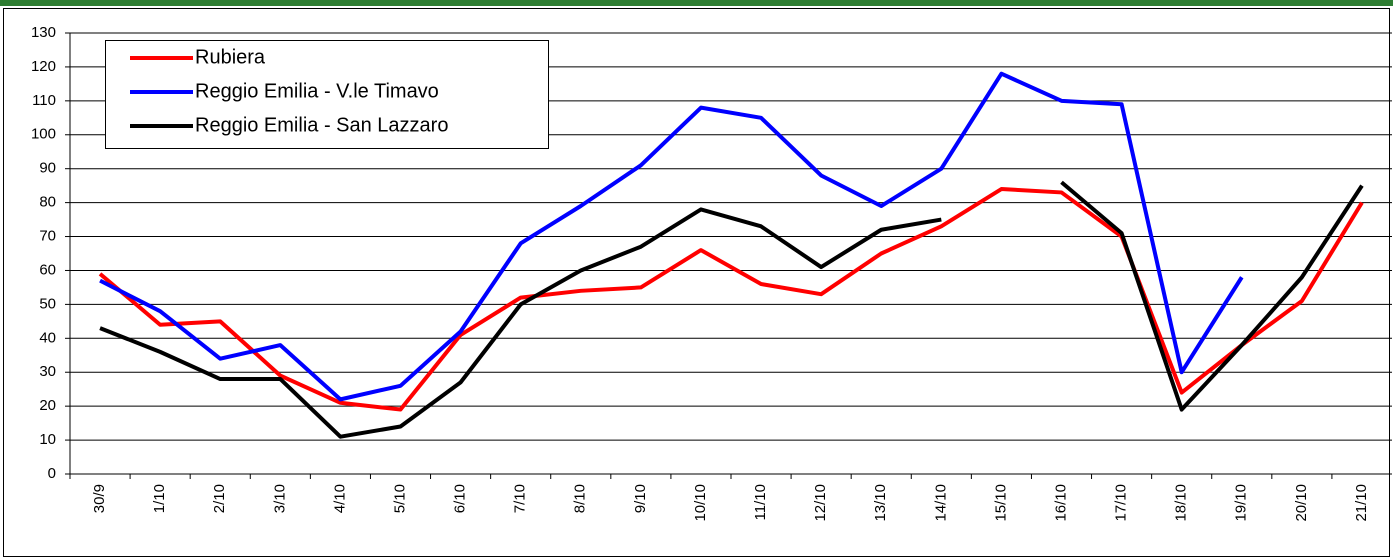 The width and height of the screenshot is (1393, 560). Describe the element at coordinates (580, 498) in the screenshot. I see `x-tick-label: 8/10` at that location.